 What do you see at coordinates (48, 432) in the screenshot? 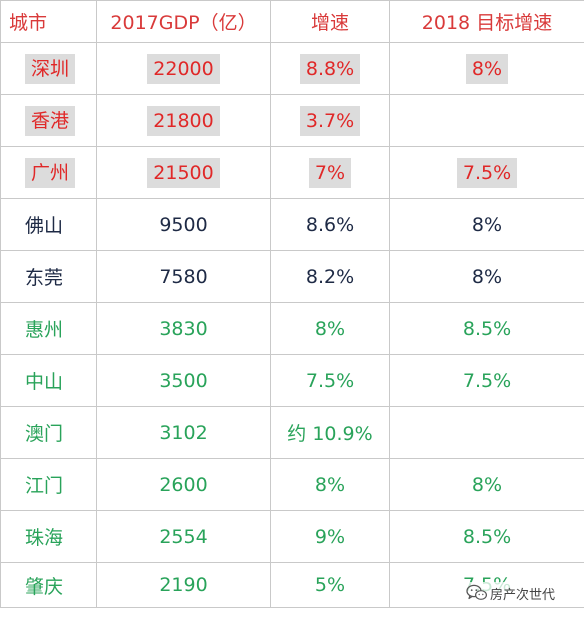
I see `city-cell: 澳门` at bounding box center [48, 432].